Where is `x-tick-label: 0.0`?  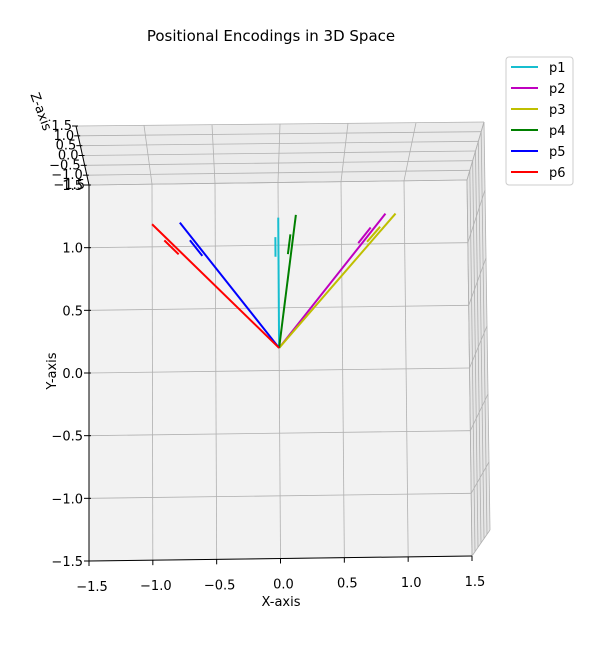 x-tick-label: 0.0 is located at coordinates (283, 585).